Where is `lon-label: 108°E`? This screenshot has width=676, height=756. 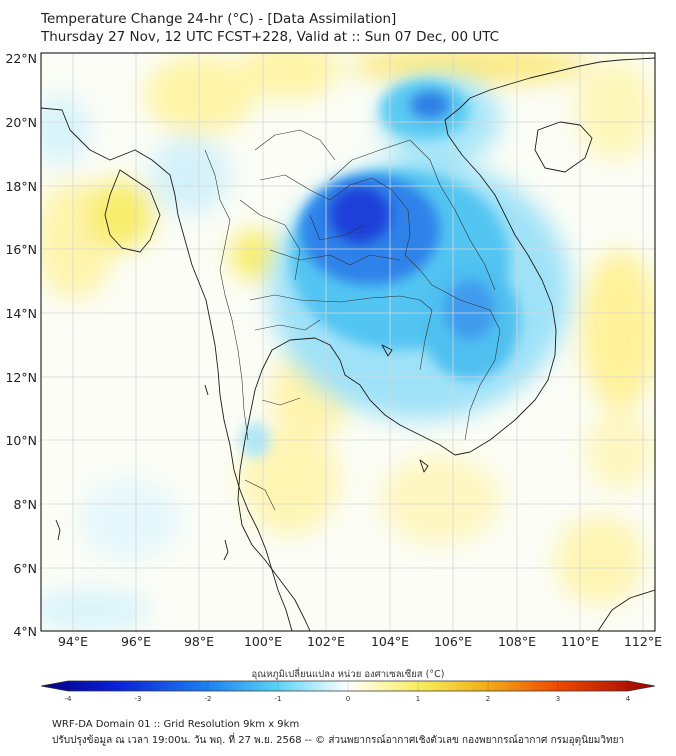 lon-label: 108°E is located at coordinates (517, 641).